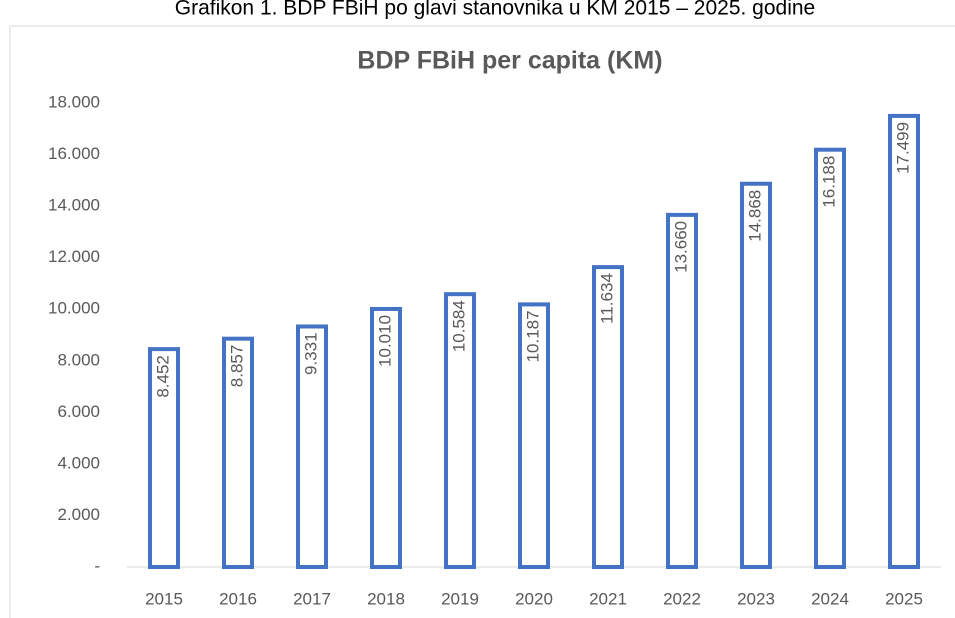 This screenshot has height=618, width=955. I want to click on y-tick-label: 16.000, so click(74, 153).